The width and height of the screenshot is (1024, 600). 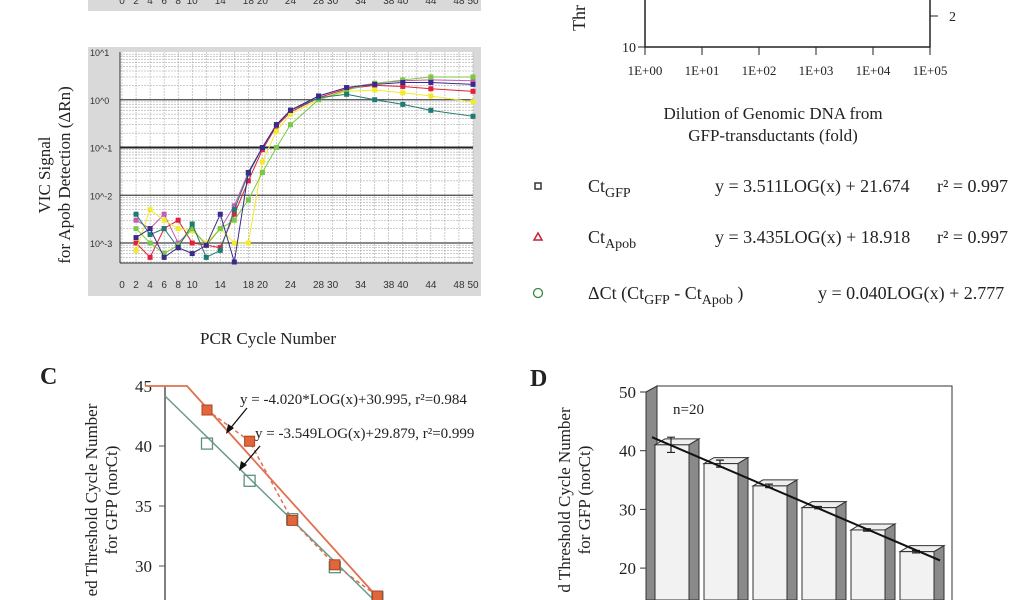 What do you see at coordinates (164, 3) in the screenshot?
I see `upper-x-tick-label: 6` at bounding box center [164, 3].